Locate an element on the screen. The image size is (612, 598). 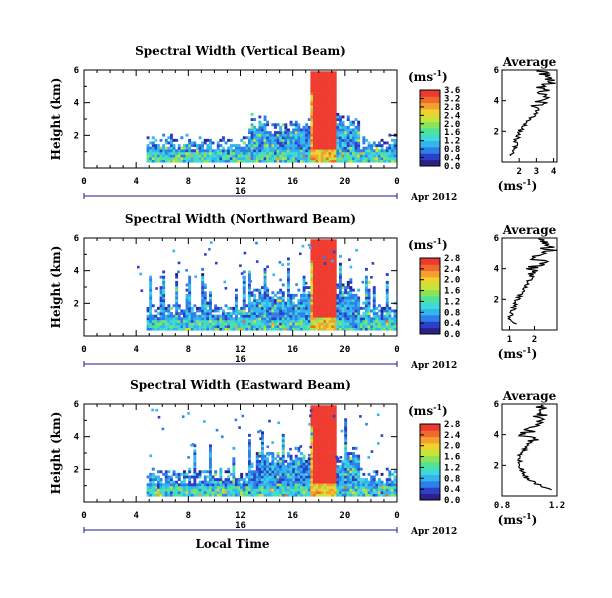
colorbar-segment is located at coordinates (430, 293).